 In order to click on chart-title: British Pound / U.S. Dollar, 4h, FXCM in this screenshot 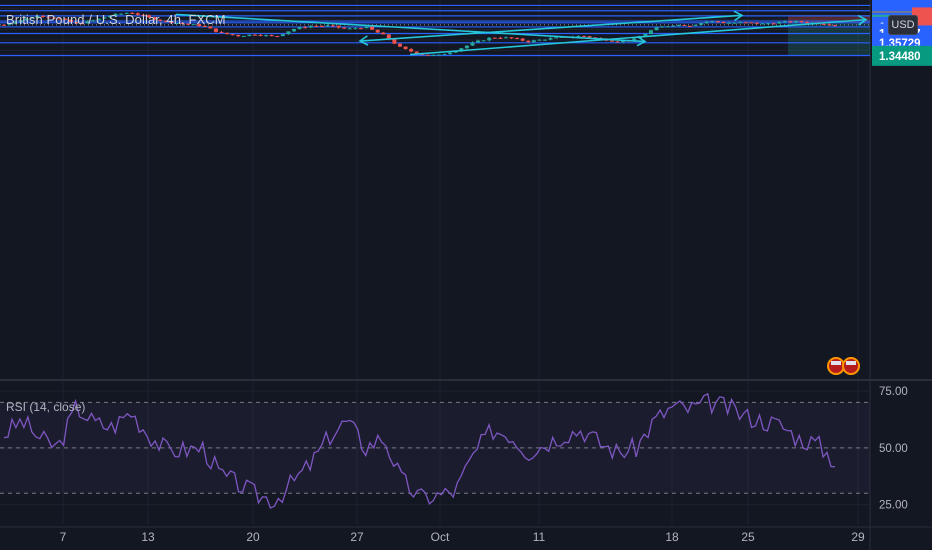, I will do `click(116, 19)`.